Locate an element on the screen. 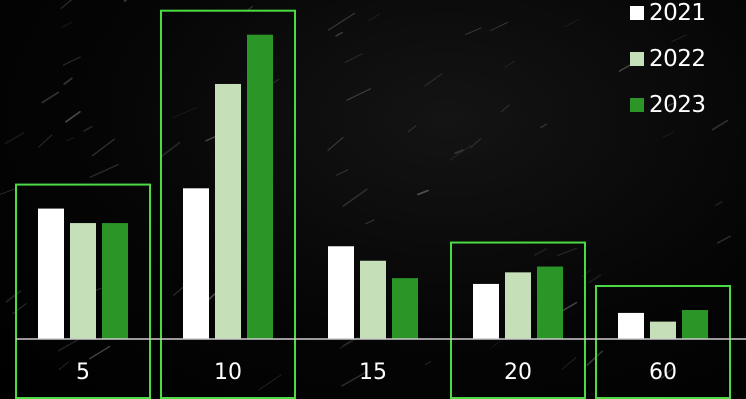 The height and width of the screenshot is (399, 746). x-tick-label-60: 60 is located at coordinates (663, 372).